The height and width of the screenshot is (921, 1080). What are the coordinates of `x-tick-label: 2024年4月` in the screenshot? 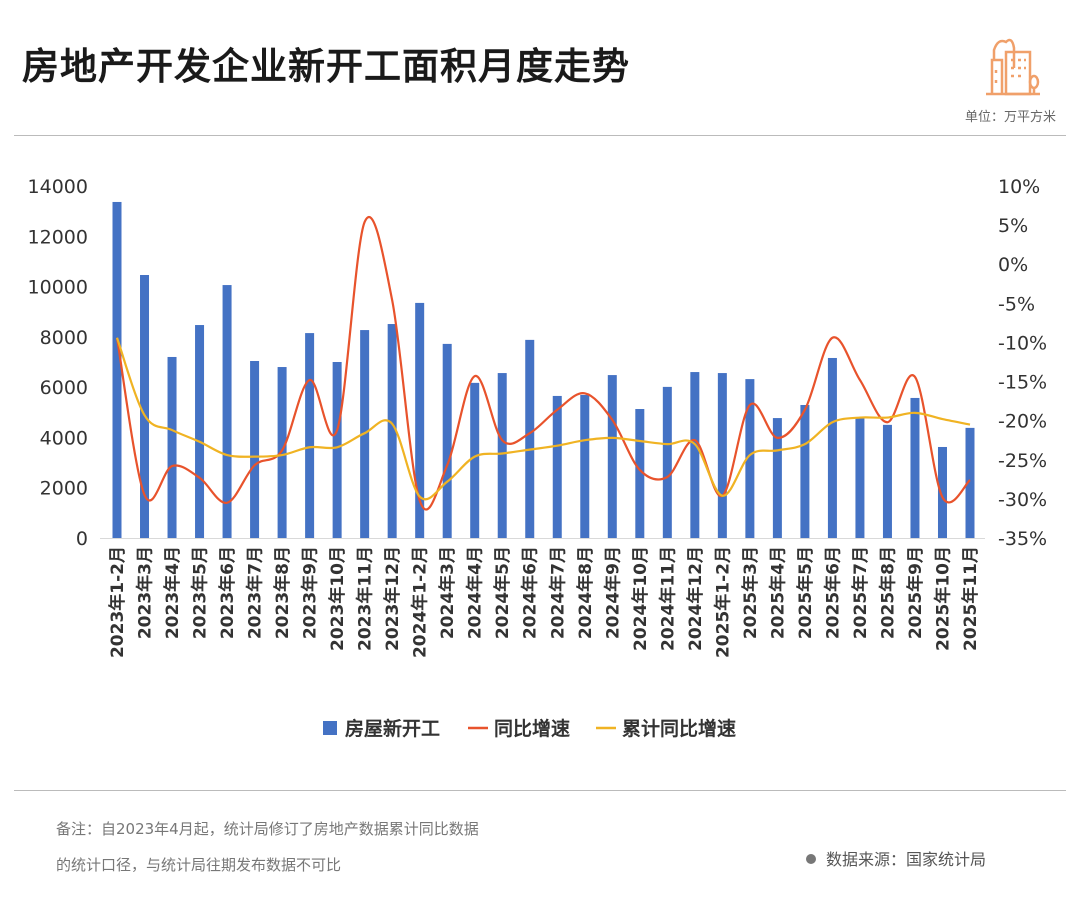 It's located at (475, 592).